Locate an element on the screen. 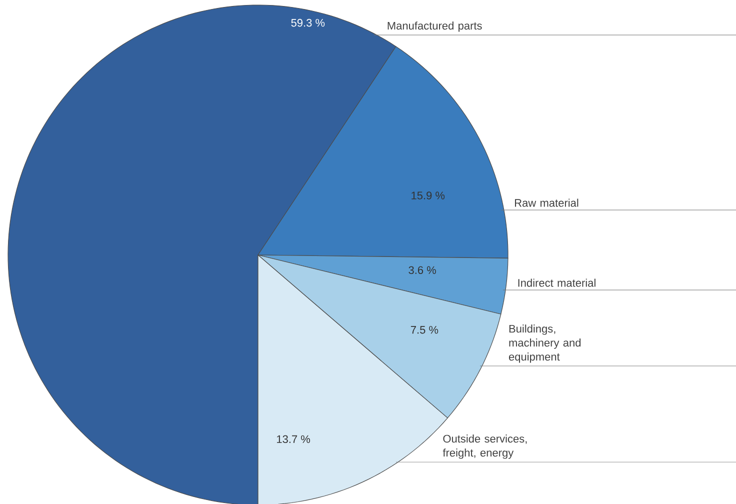 The image size is (736, 504). slice-label: Outside services, freight, energy is located at coordinates (484, 446).